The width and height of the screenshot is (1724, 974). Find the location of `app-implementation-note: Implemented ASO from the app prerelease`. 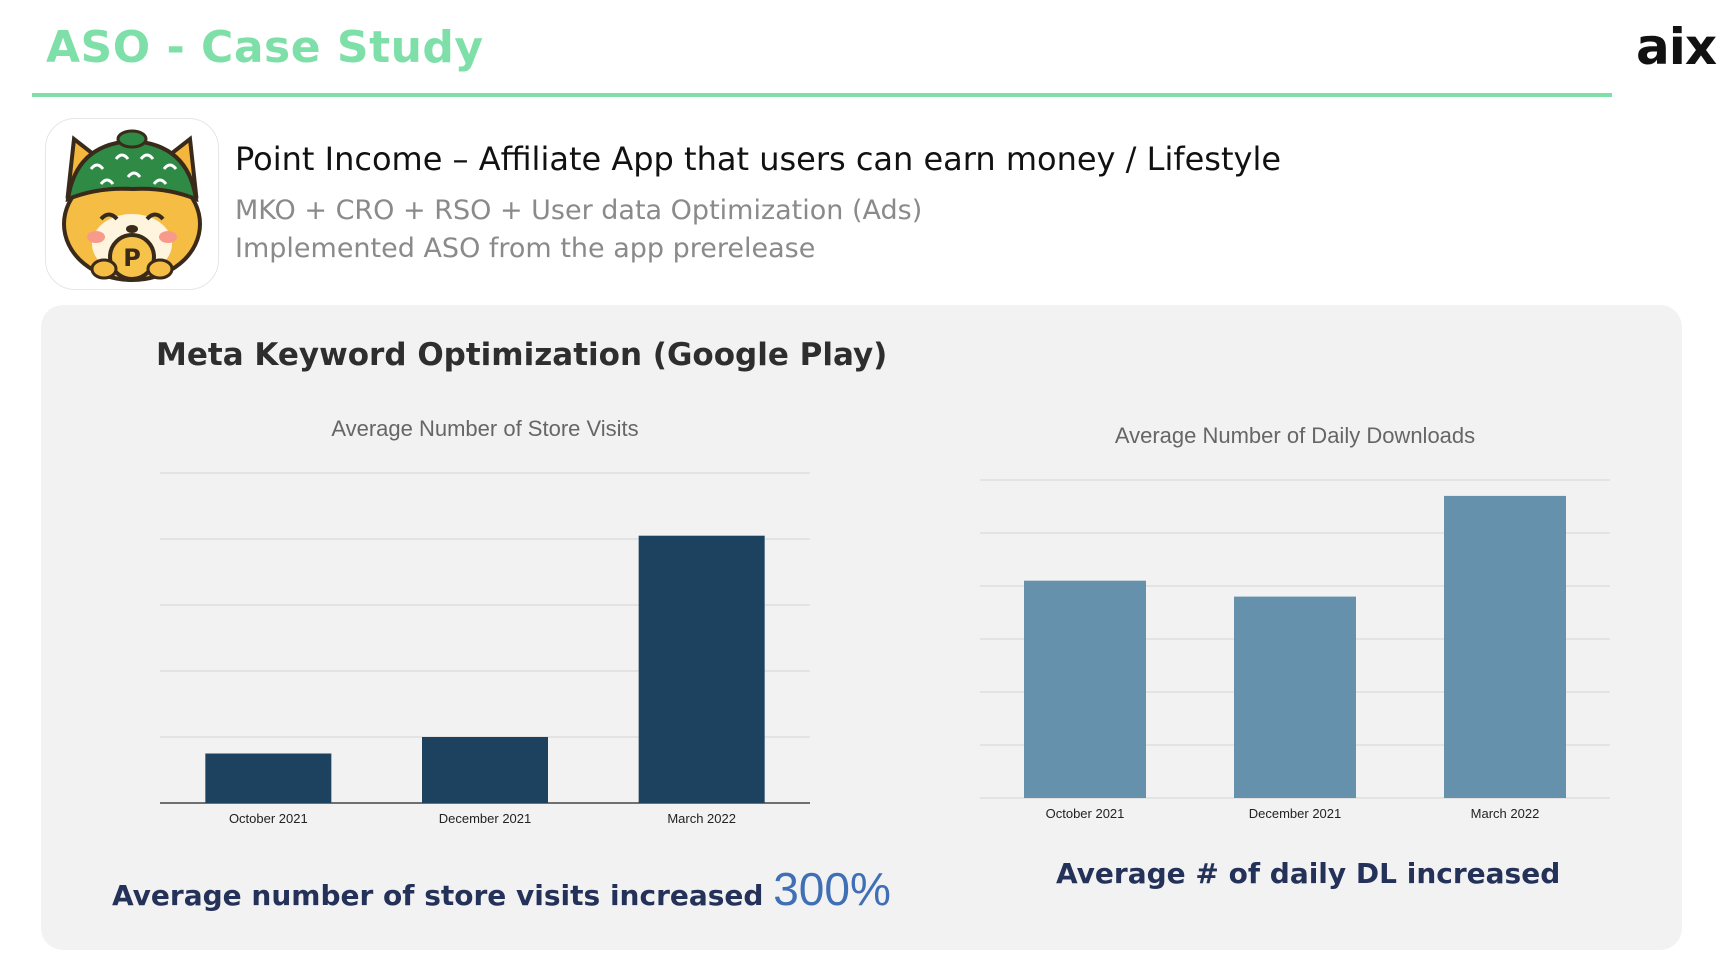

app-implementation-note: Implemented ASO from the app prerelease is located at coordinates (525, 248).